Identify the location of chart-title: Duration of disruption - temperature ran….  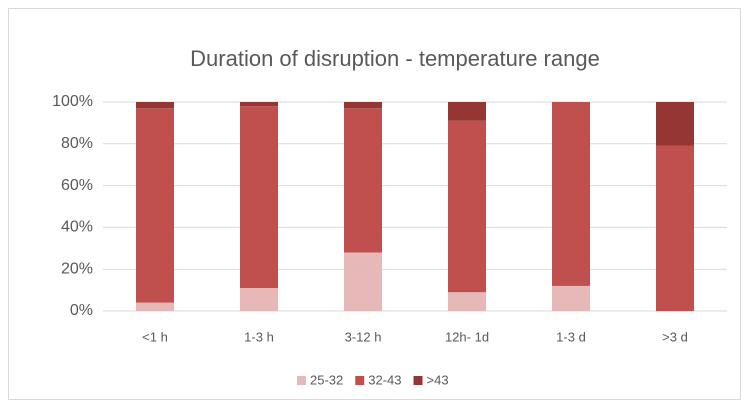
(395, 58).